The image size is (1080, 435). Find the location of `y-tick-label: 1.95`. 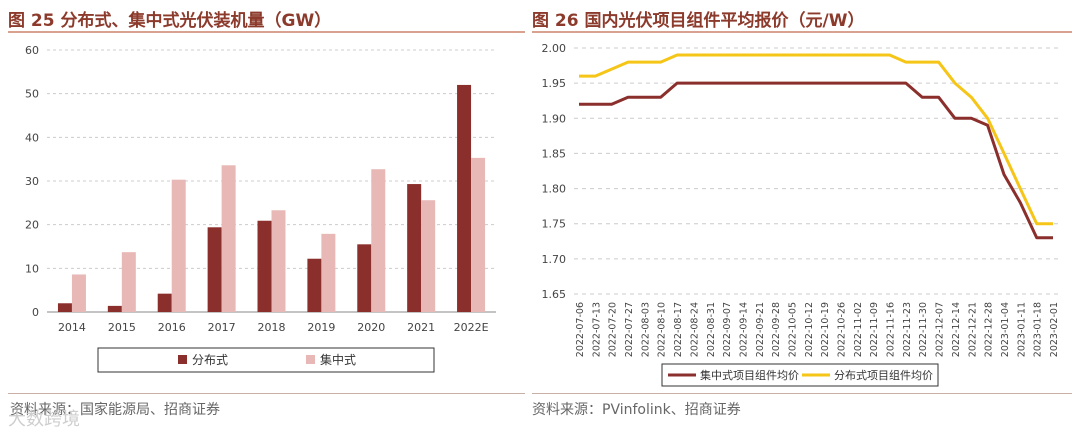

y-tick-label: 1.95 is located at coordinates (554, 83).